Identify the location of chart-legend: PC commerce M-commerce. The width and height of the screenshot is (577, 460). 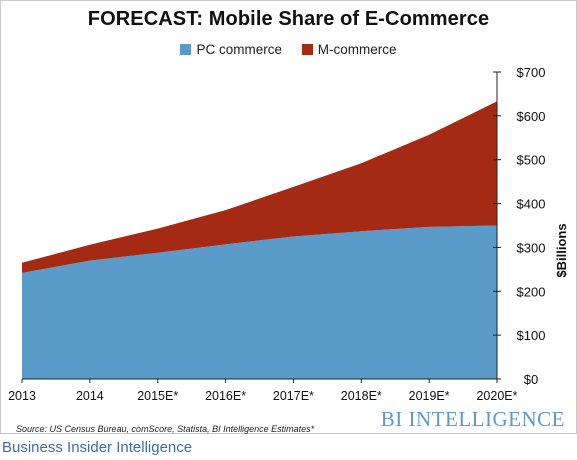
(288, 50).